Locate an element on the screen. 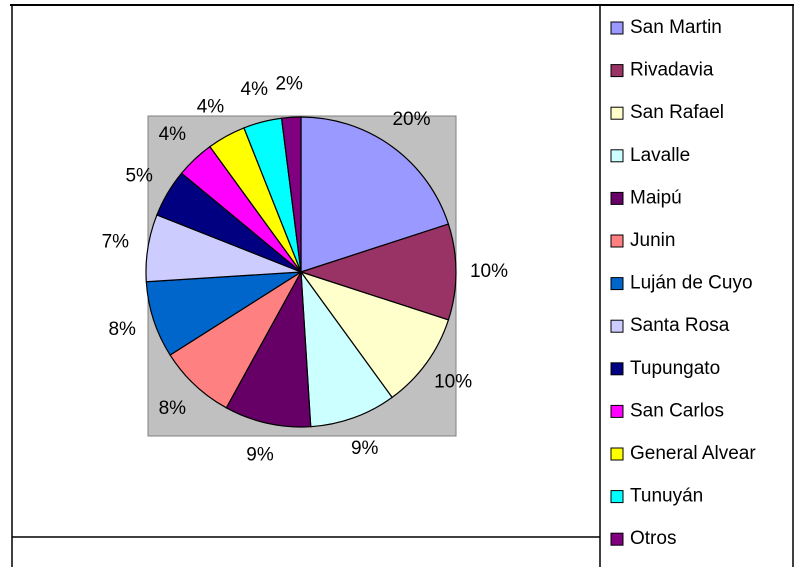  legend-label: San Carlos is located at coordinates (677, 410).